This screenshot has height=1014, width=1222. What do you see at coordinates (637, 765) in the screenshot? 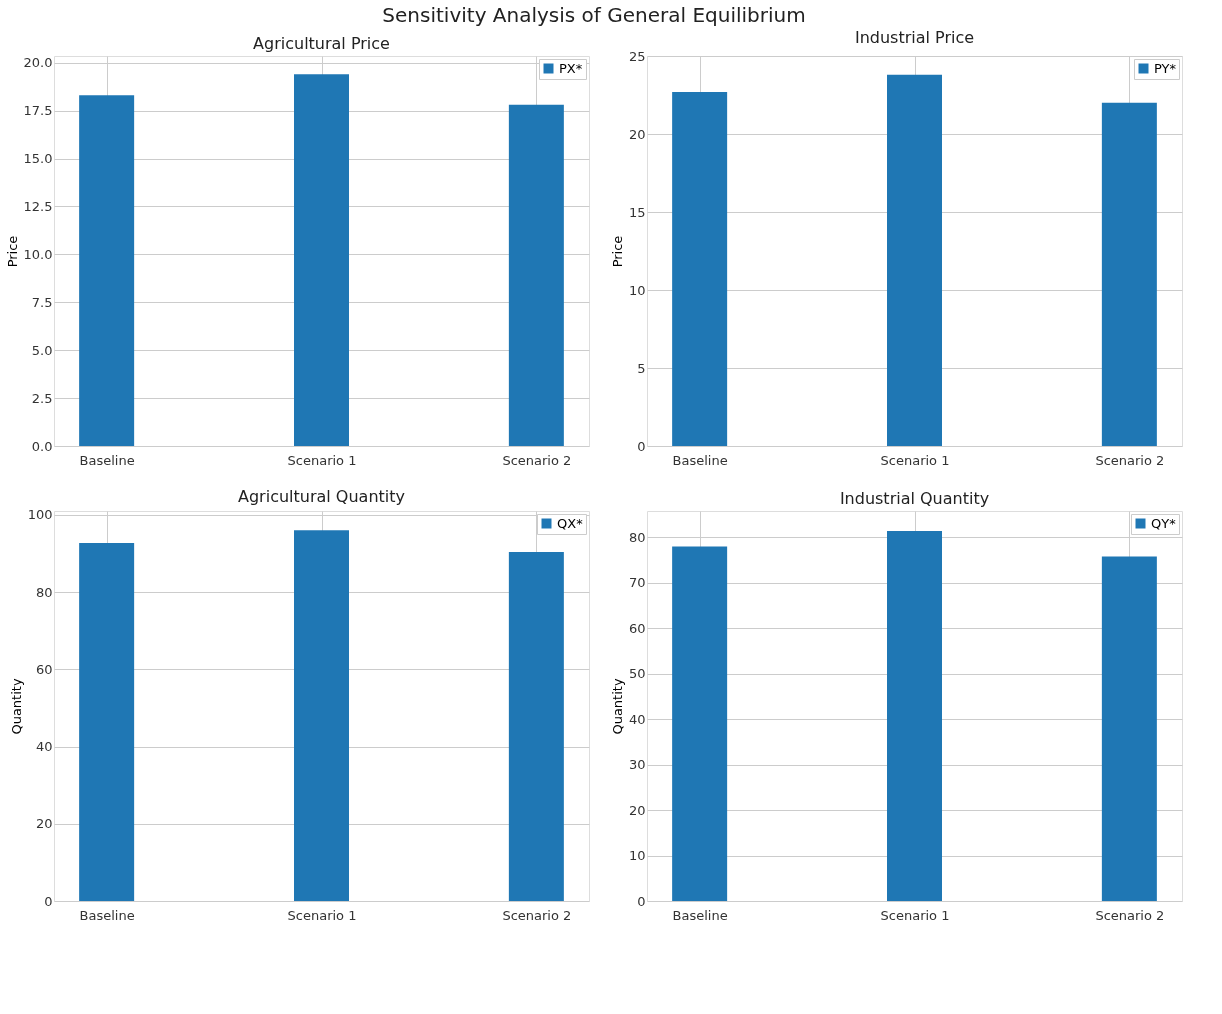
I see `y-tick-label: 30` at bounding box center [637, 765].